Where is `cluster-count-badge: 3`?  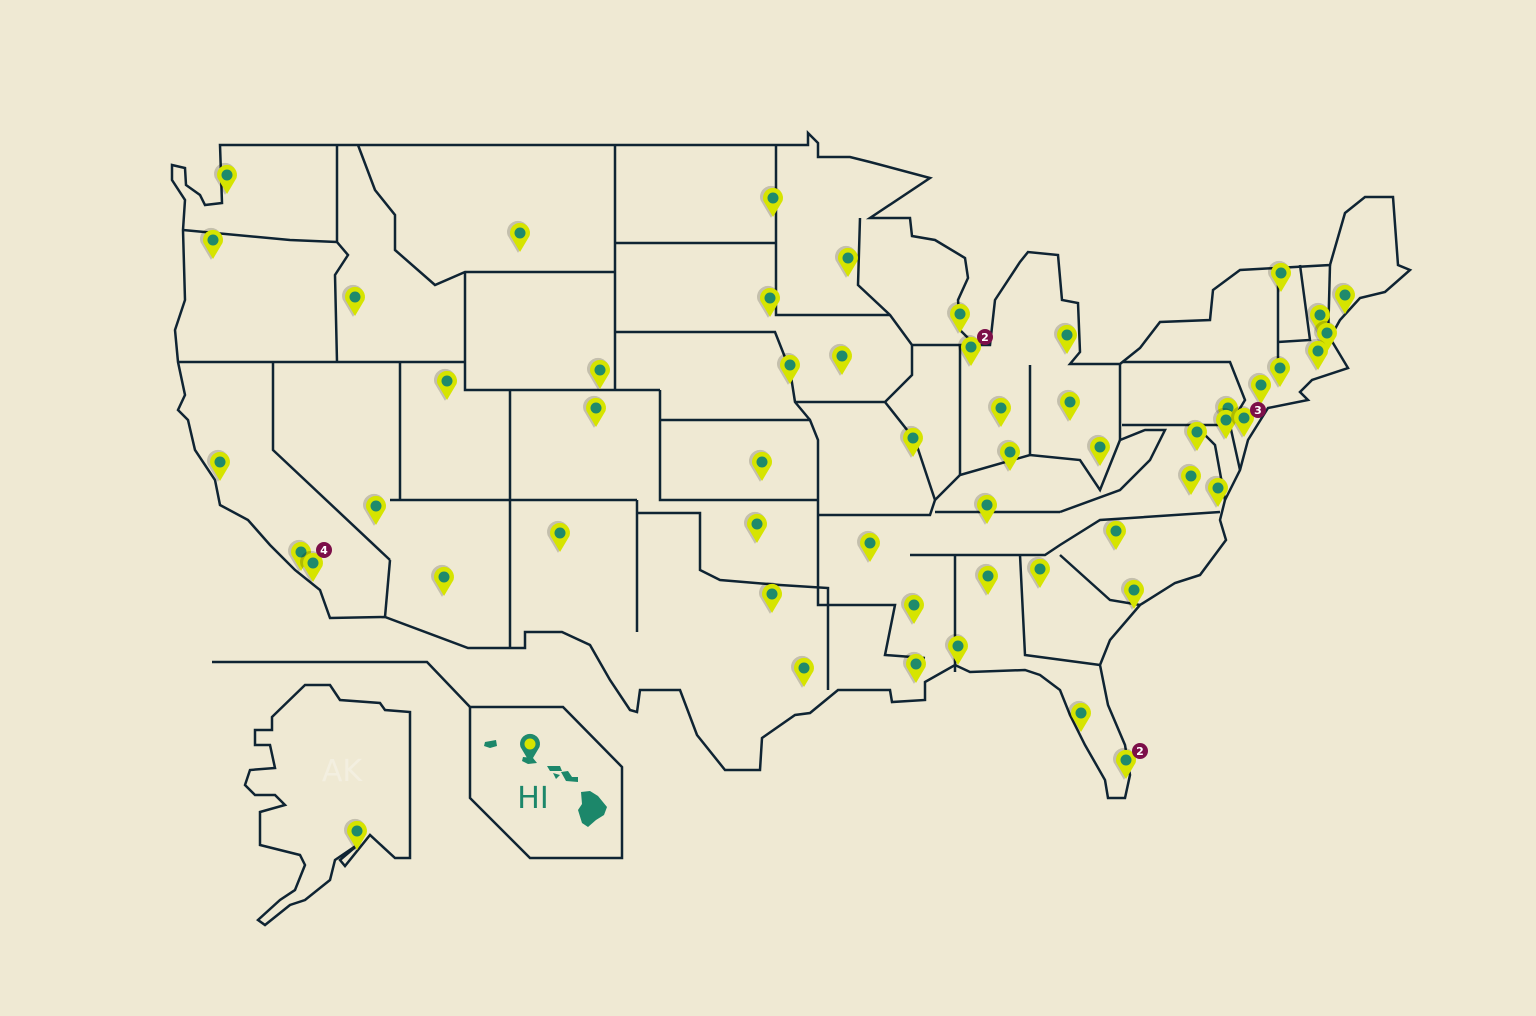 cluster-count-badge: 3 is located at coordinates (1258, 410).